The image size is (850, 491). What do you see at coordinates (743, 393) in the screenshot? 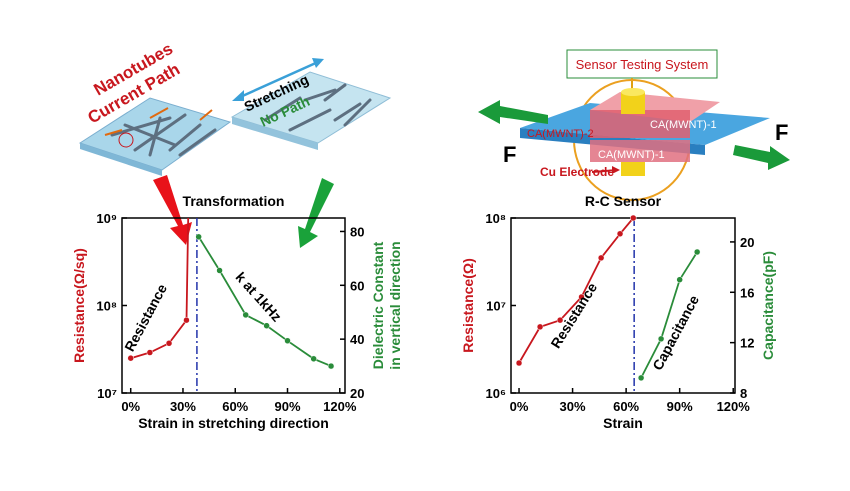
I see `y2-tick-label: 8` at bounding box center [743, 393].